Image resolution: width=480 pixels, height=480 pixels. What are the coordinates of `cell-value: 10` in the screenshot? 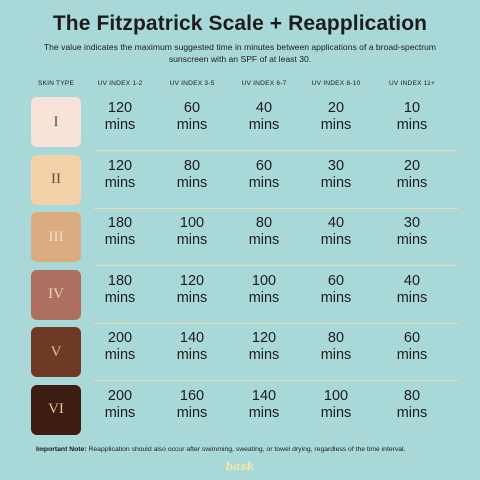 It's located at (412, 108).